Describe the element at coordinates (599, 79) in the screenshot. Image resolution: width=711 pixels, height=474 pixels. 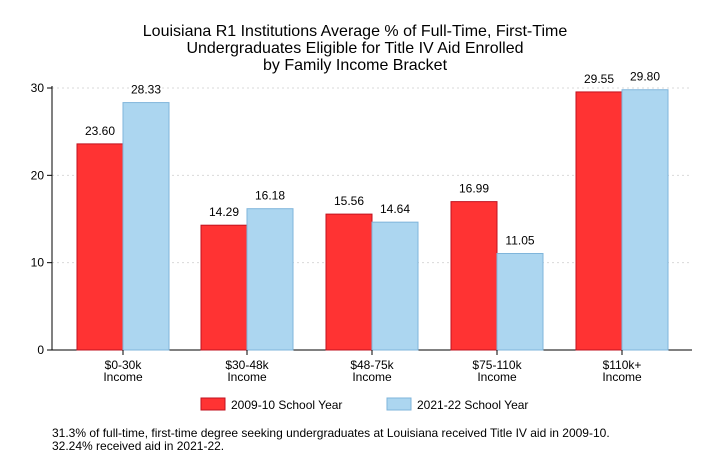
I see `data-label: 29.55` at that location.